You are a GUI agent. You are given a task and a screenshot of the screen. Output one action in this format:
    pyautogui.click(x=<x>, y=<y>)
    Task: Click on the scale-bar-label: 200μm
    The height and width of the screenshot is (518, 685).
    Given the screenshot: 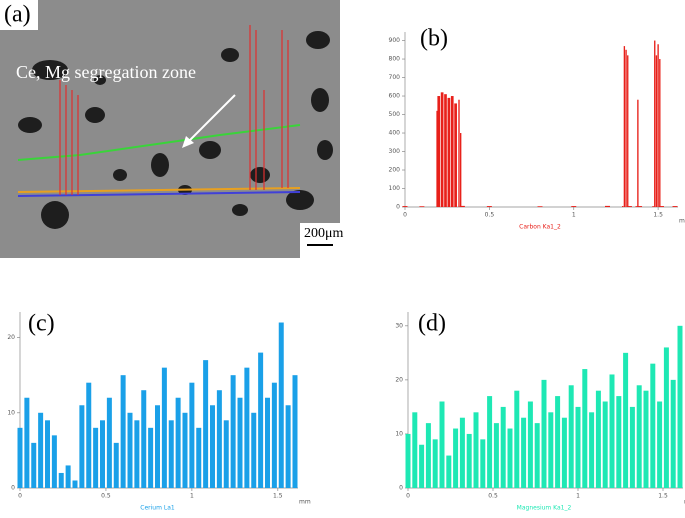 What is the action you would take?
    pyautogui.click(x=324, y=233)
    